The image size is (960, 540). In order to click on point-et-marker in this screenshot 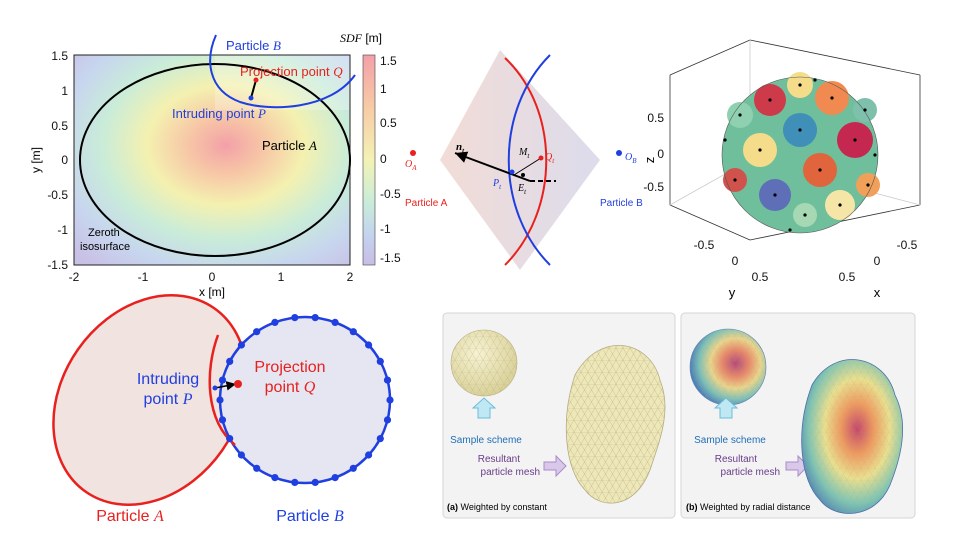, I will do `click(523, 175)`.